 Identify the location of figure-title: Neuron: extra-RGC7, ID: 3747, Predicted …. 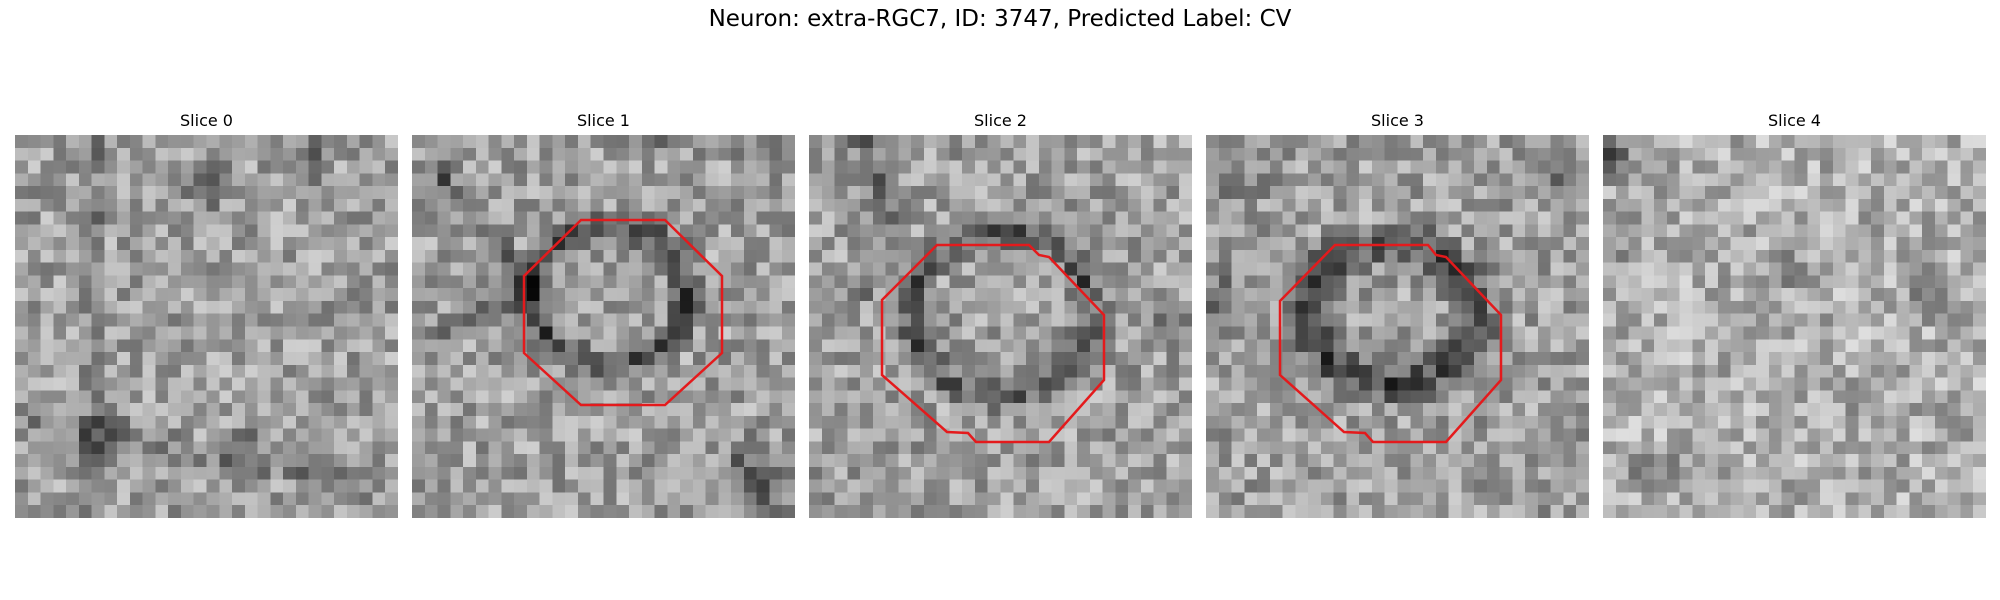
(1000, 19).